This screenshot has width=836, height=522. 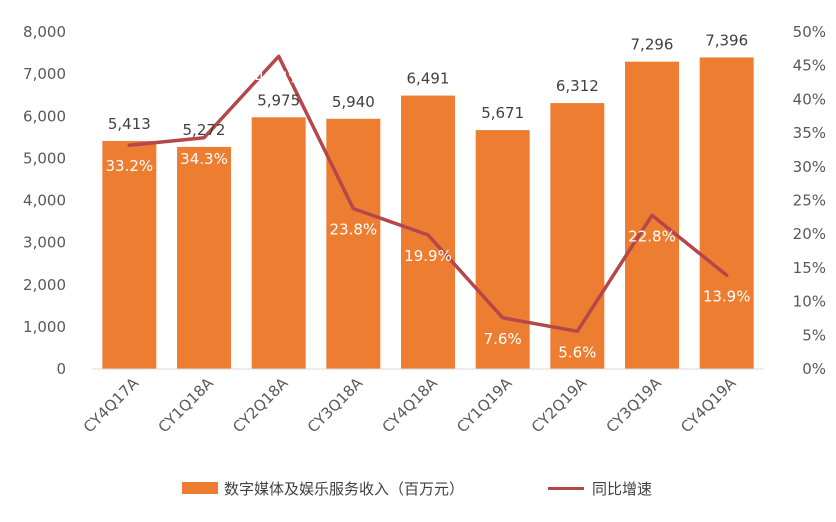 What do you see at coordinates (809, 133) in the screenshot?
I see `right-axis-tick-label: 35%` at bounding box center [809, 133].